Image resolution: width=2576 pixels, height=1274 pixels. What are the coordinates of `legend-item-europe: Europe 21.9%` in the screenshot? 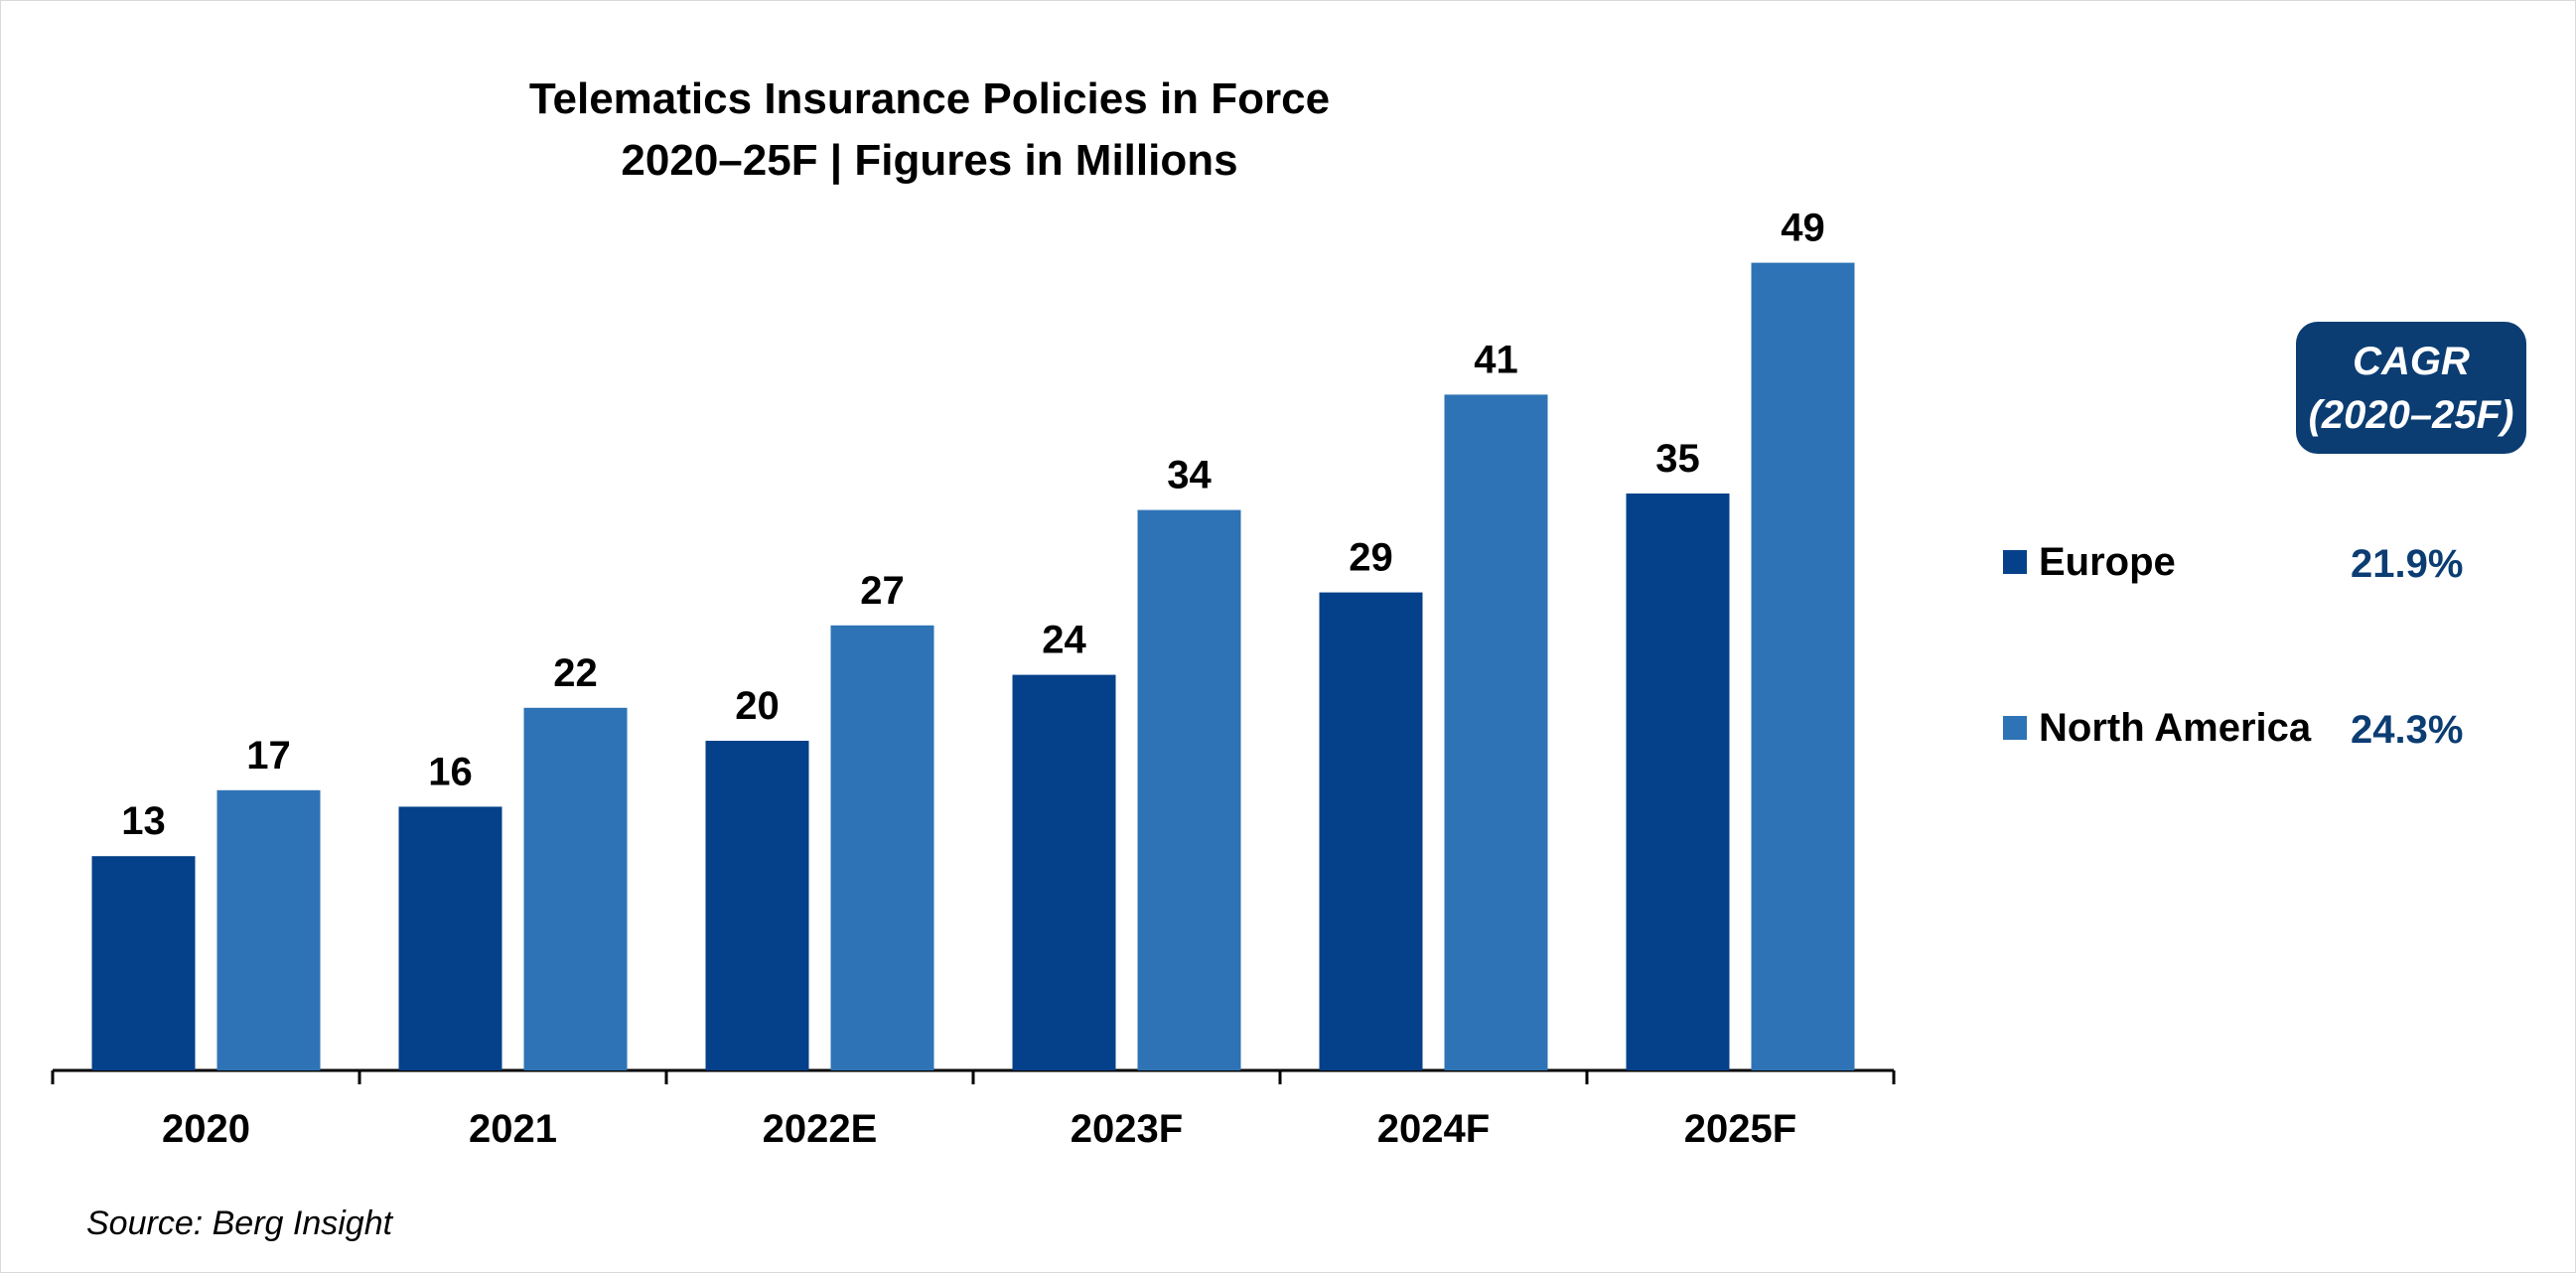 It's located at (2261, 562).